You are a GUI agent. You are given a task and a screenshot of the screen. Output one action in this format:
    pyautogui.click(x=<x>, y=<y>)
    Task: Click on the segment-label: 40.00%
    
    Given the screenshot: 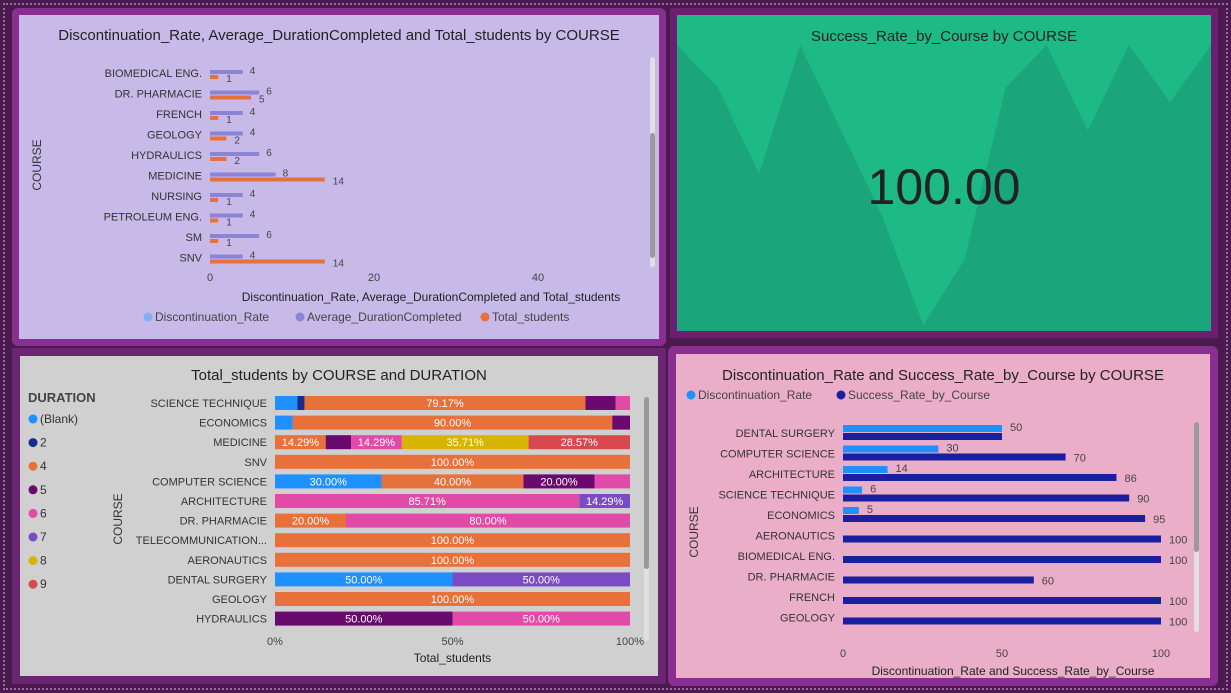 What is the action you would take?
    pyautogui.click(x=453, y=482)
    